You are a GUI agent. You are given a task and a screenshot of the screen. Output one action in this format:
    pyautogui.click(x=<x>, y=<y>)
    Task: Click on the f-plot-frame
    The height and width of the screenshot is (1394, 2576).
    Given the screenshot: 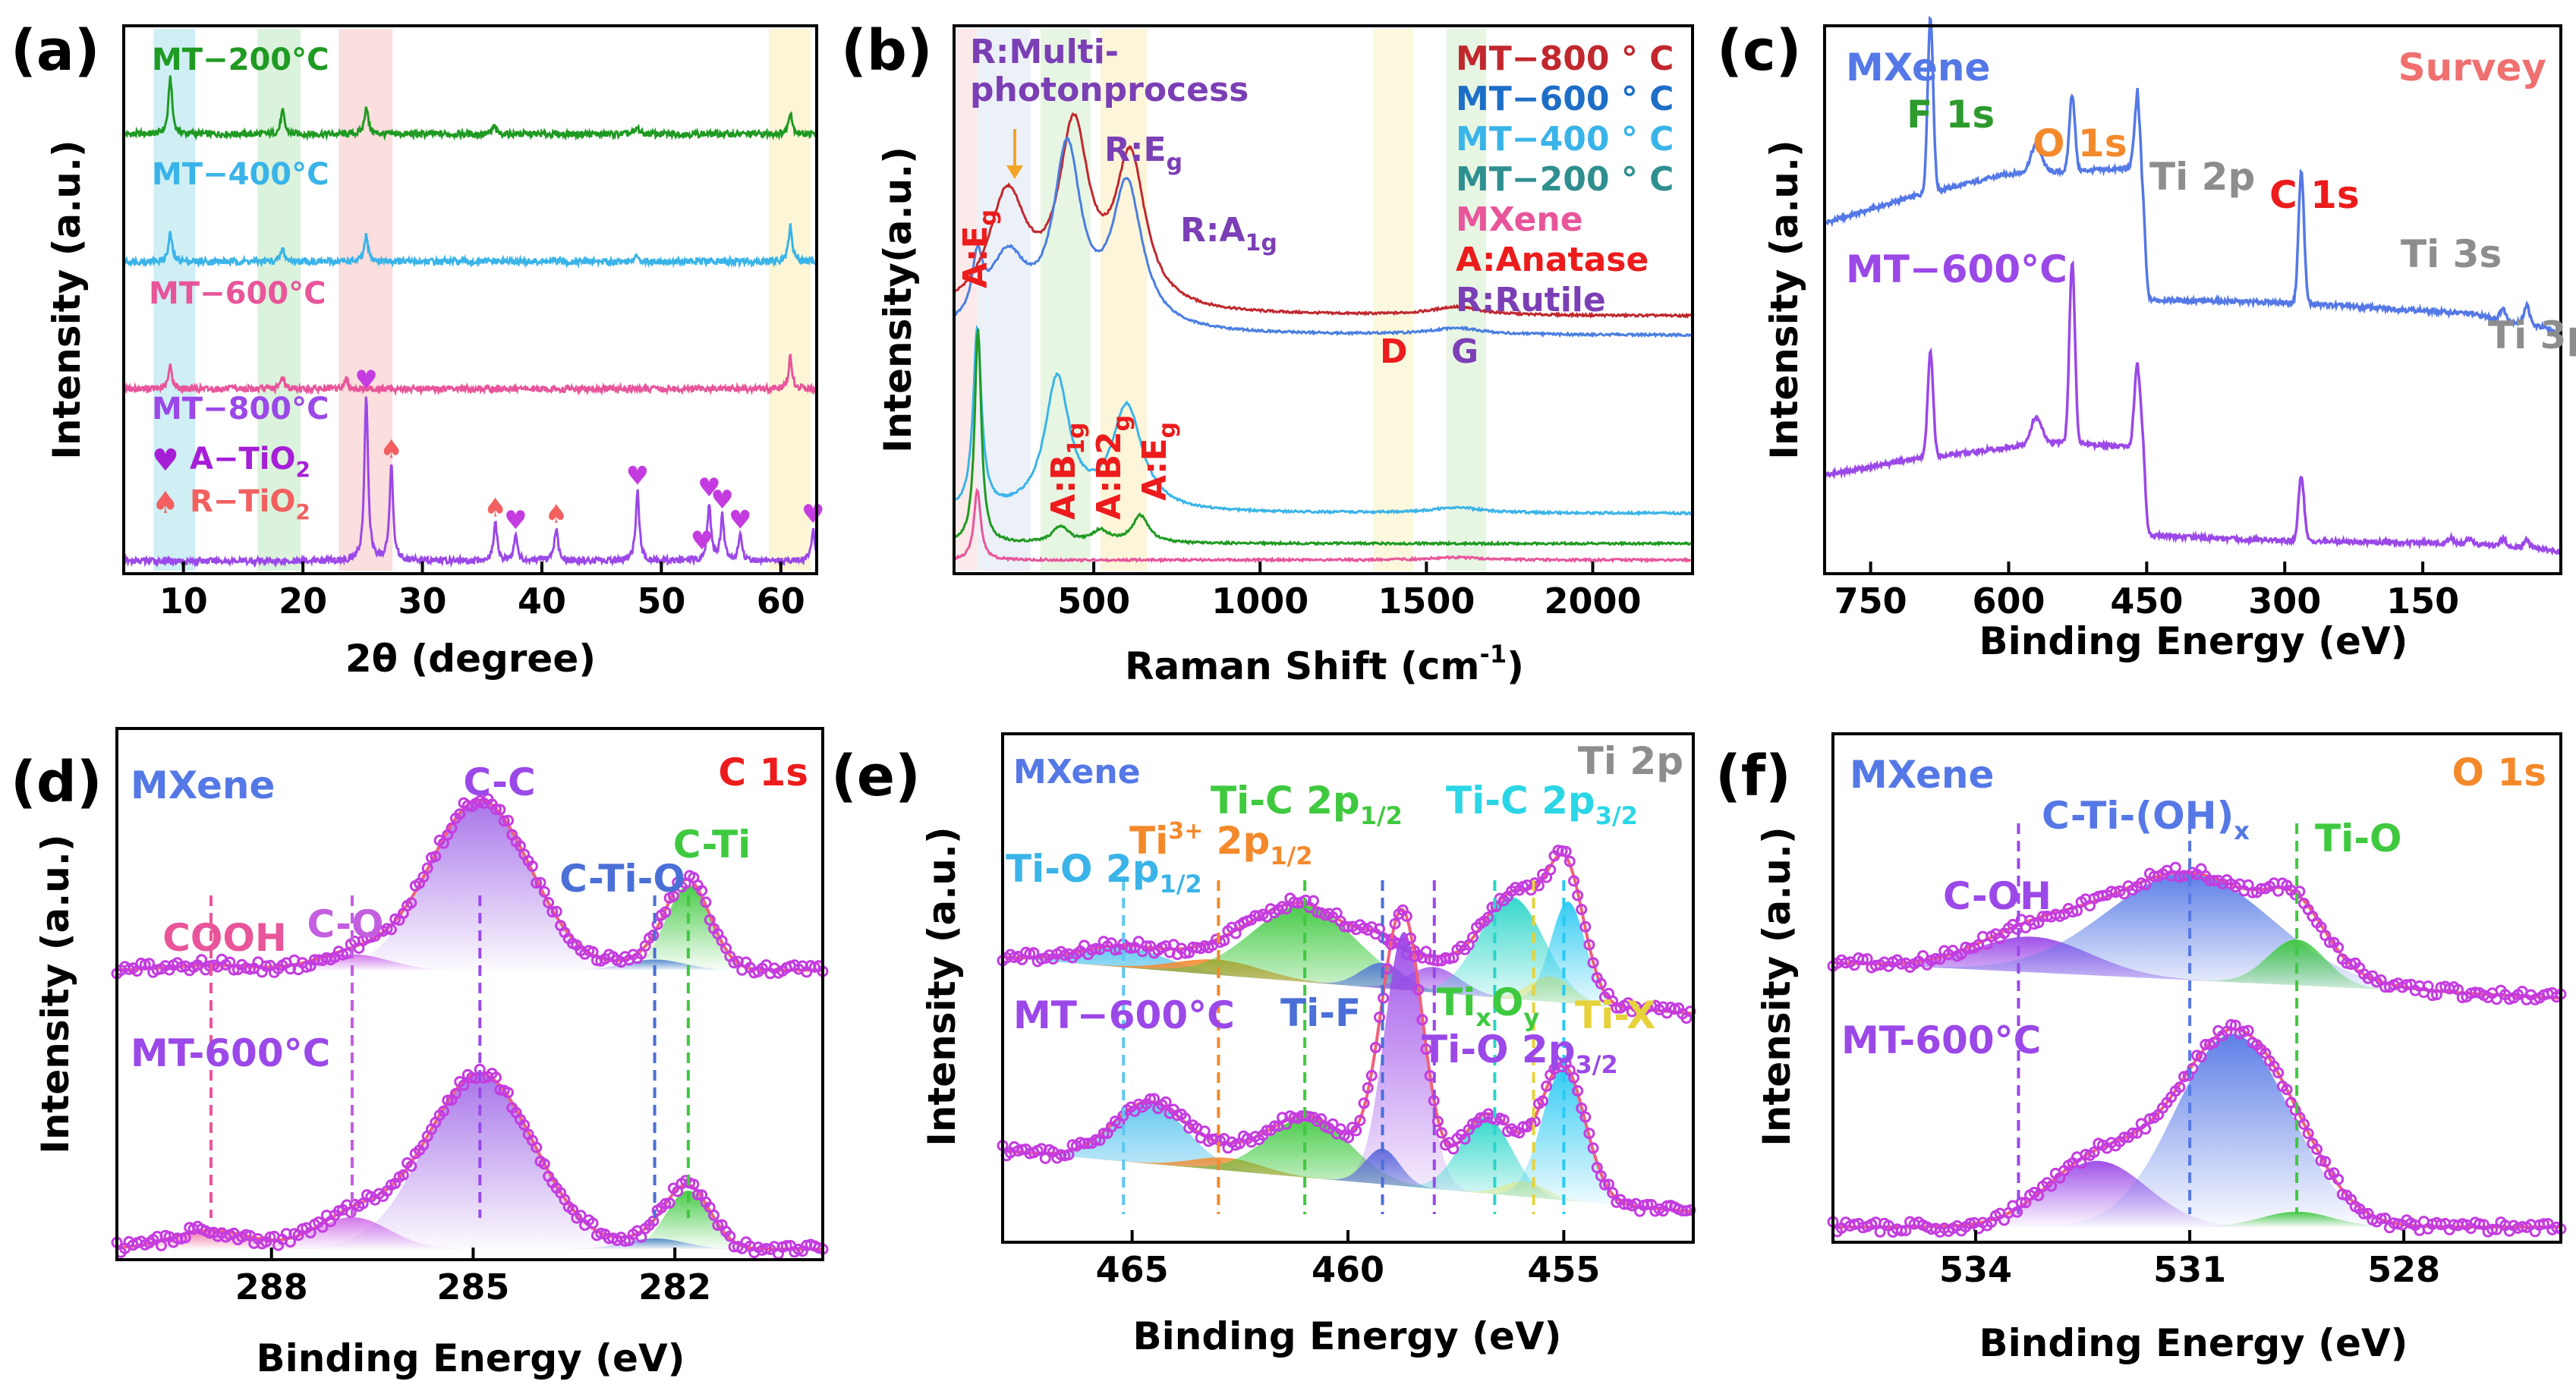 What is the action you would take?
    pyautogui.click(x=2196, y=988)
    